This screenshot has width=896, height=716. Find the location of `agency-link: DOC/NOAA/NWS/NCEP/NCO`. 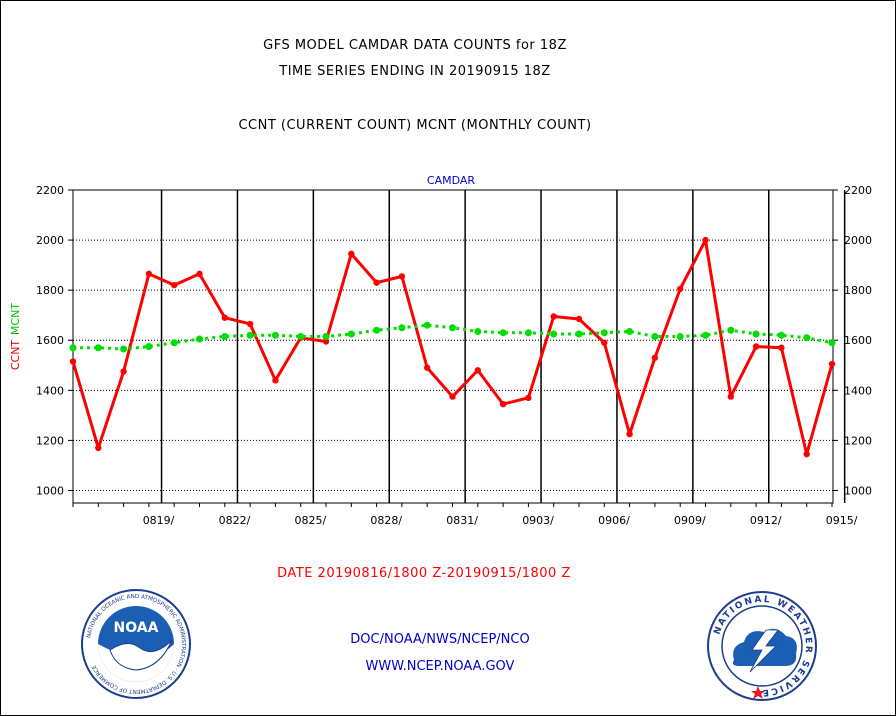

agency-link: DOC/NOAA/NWS/NCEP/NCO is located at coordinates (440, 639).